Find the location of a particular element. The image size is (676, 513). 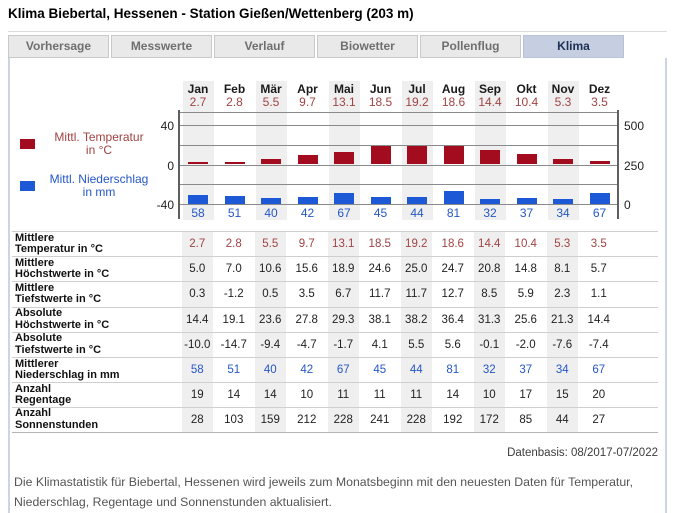

tab-biowetter: Biowetter is located at coordinates (367, 46).